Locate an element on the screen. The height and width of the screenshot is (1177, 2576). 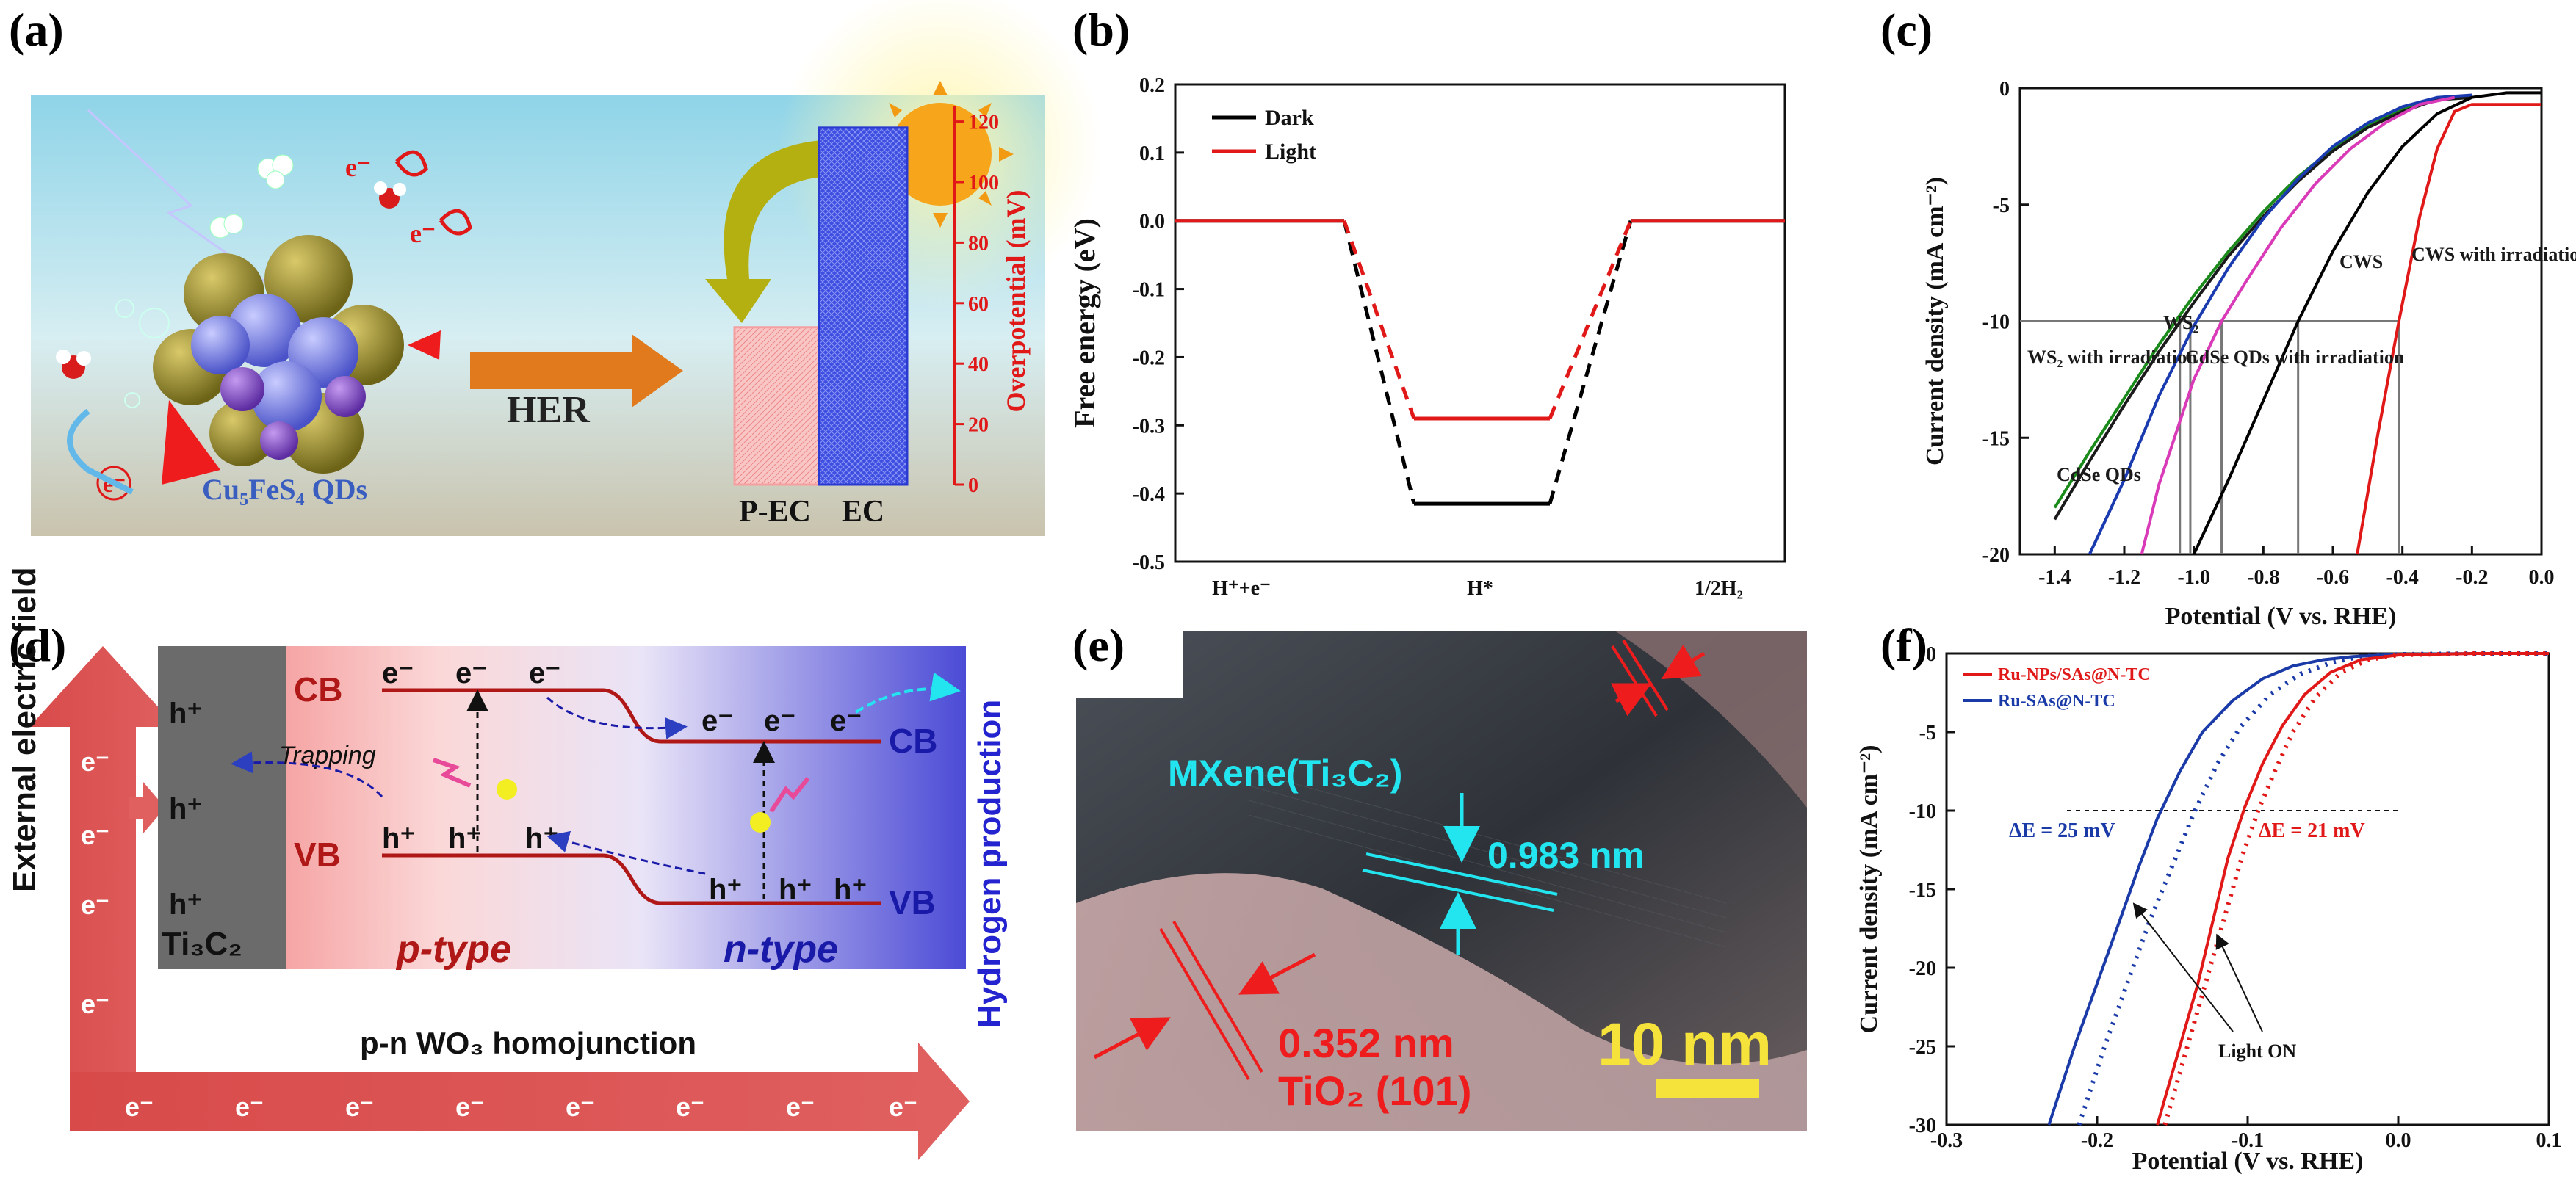
curve-ws- is located at coordinates (2262, 308).